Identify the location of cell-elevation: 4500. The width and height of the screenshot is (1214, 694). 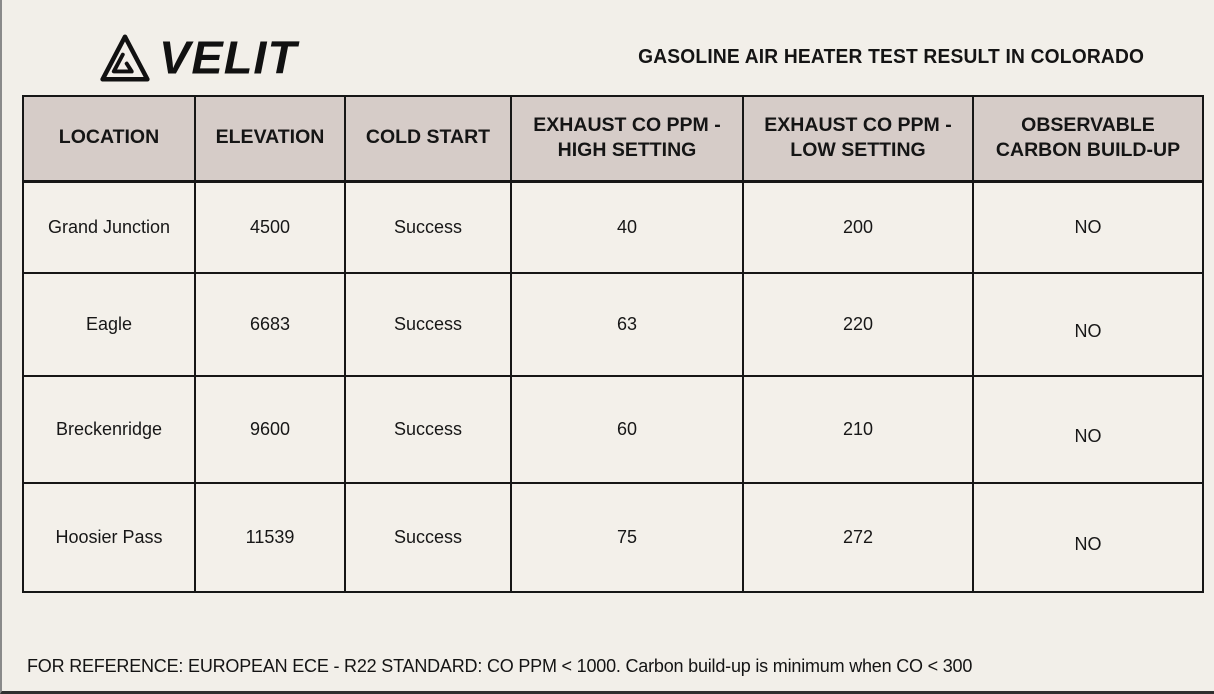
(270, 227).